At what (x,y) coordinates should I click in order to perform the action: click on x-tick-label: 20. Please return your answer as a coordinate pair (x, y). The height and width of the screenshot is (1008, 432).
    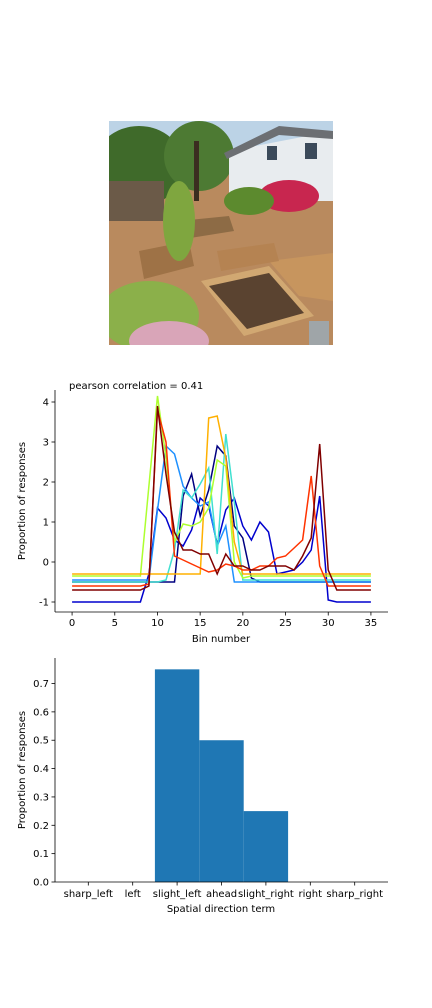
    Looking at the image, I should click on (242, 623).